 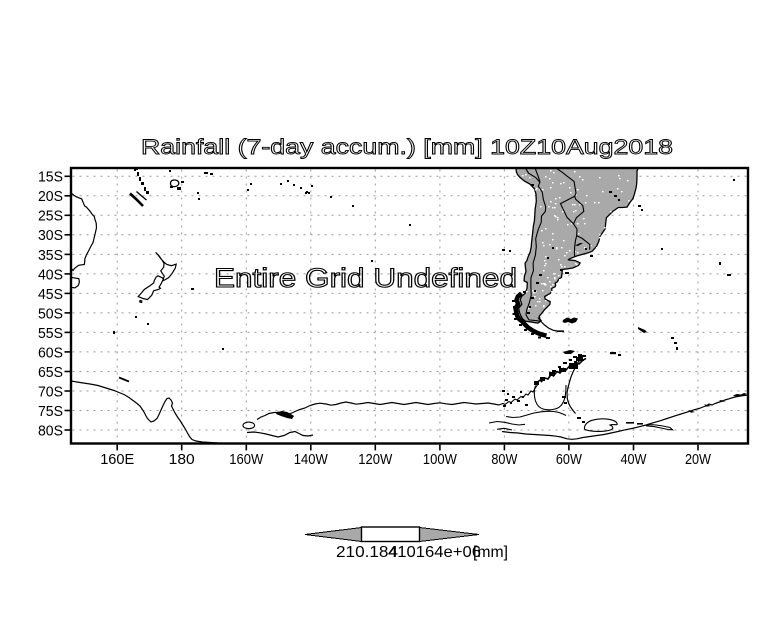 I want to click on svg-text: 60W, so click(x=569, y=459).